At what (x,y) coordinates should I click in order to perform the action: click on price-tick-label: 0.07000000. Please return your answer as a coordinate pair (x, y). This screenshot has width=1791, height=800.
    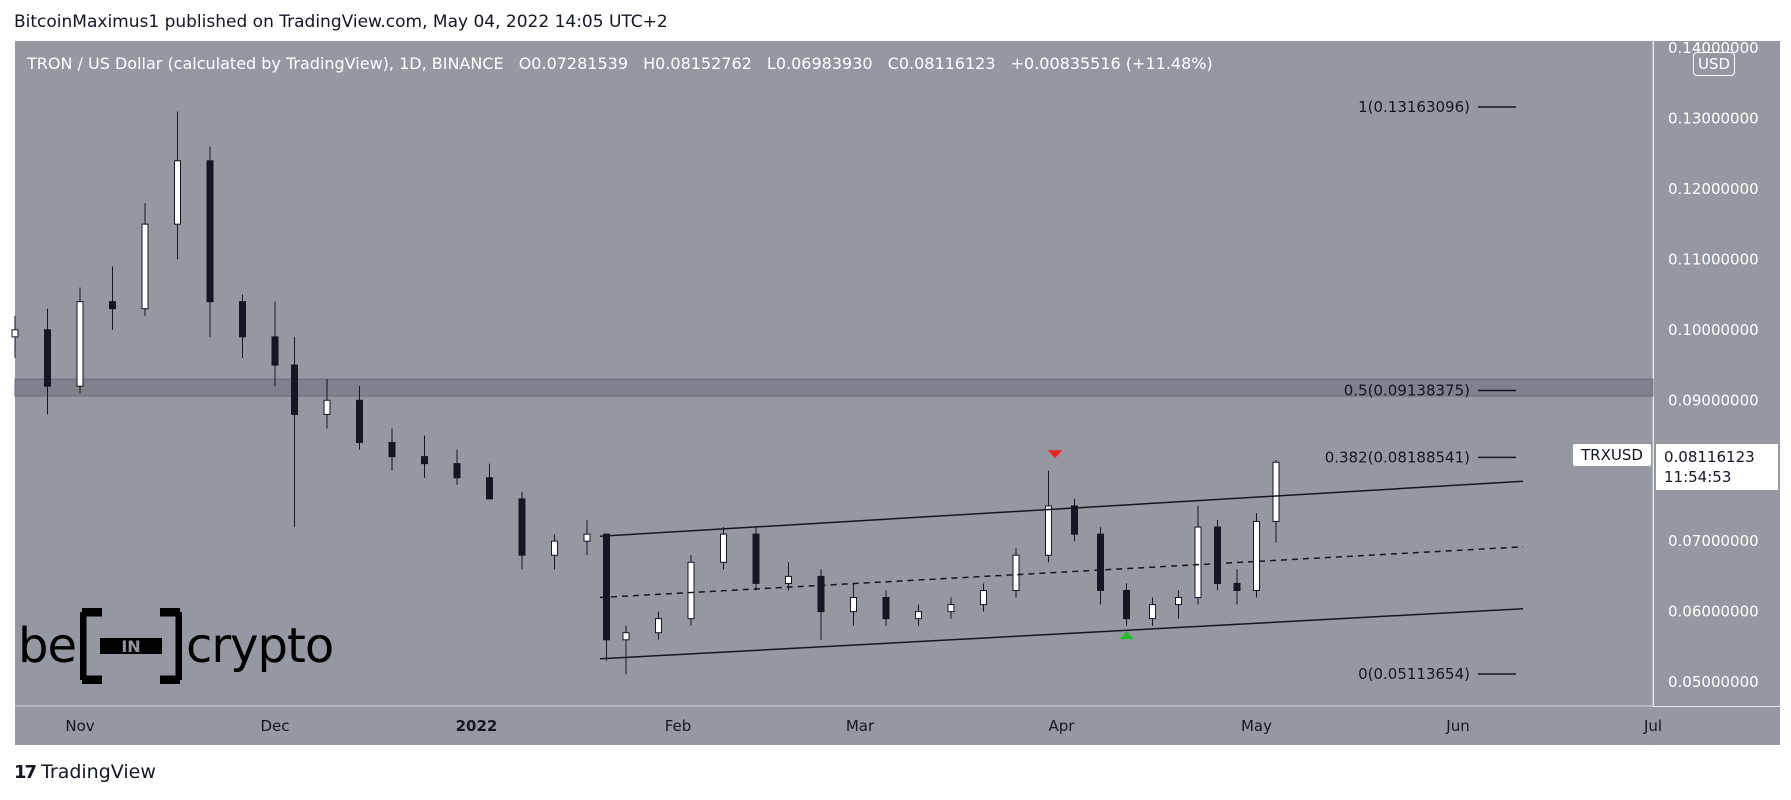
    Looking at the image, I should click on (1713, 541).